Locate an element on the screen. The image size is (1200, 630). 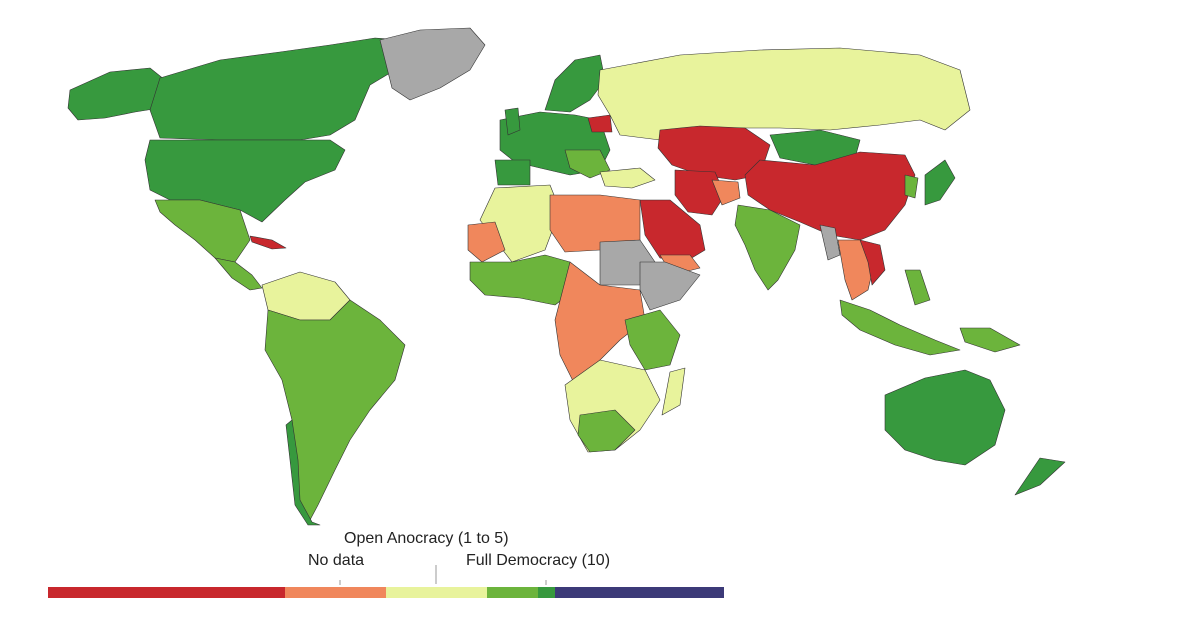
region-usa is located at coordinates (245, 181).